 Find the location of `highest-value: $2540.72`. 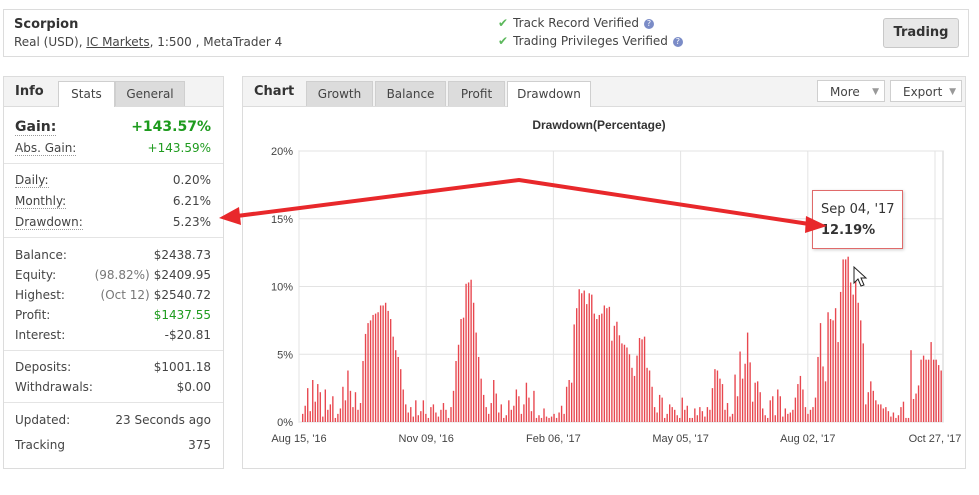

highest-value: $2540.72 is located at coordinates (182, 295).